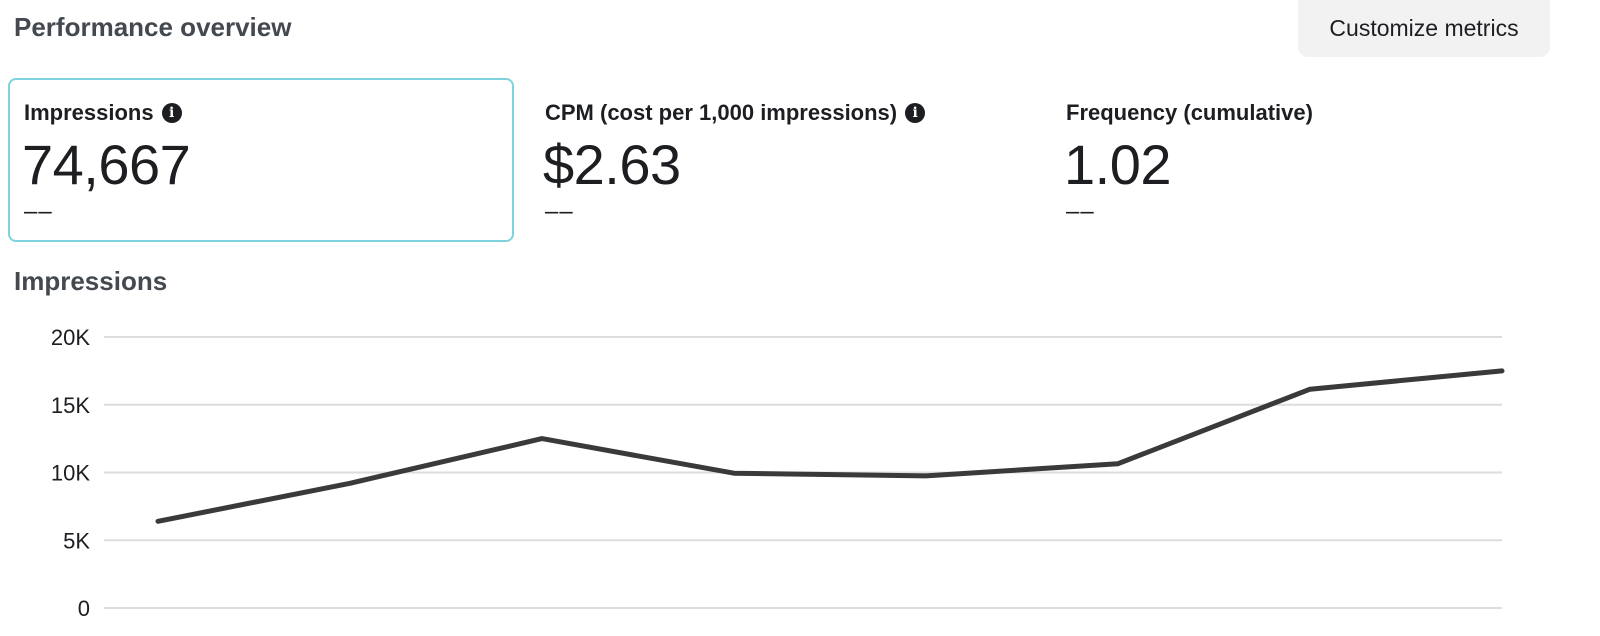 The width and height of the screenshot is (1600, 636). I want to click on y-tick-label: 0, so click(84, 608).